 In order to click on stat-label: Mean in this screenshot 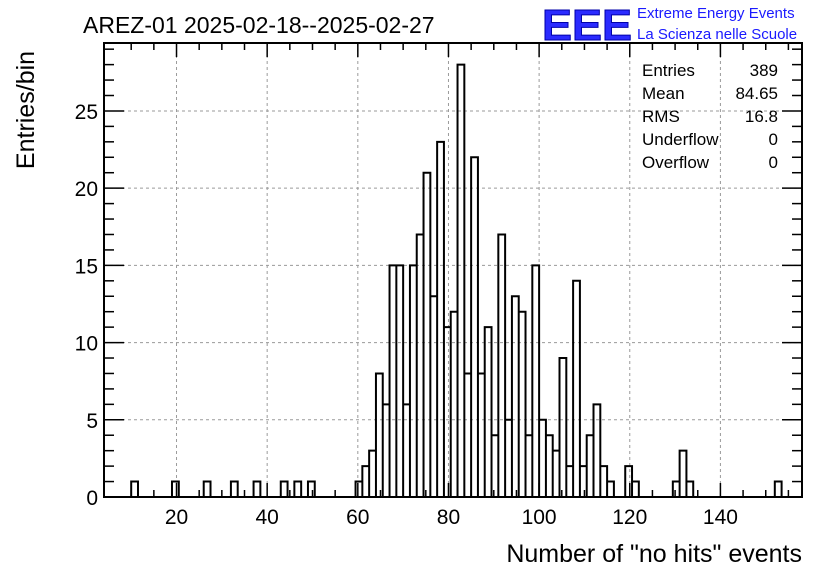, I will do `click(663, 93)`.